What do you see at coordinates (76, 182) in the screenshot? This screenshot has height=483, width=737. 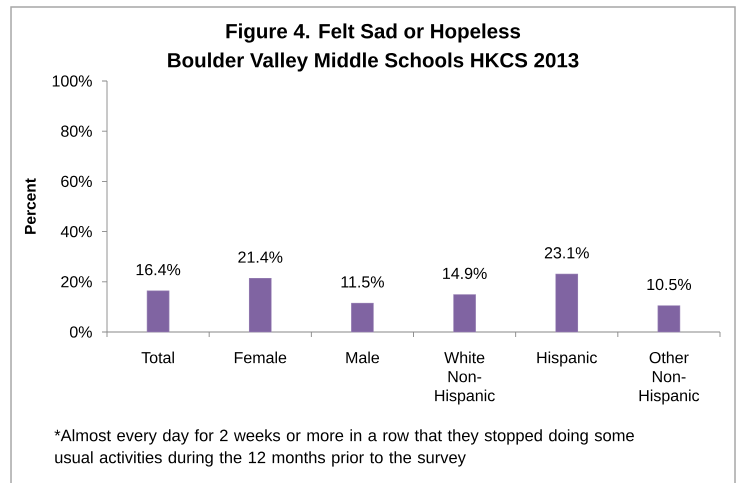 I see `y-tick-label: 60%` at bounding box center [76, 182].